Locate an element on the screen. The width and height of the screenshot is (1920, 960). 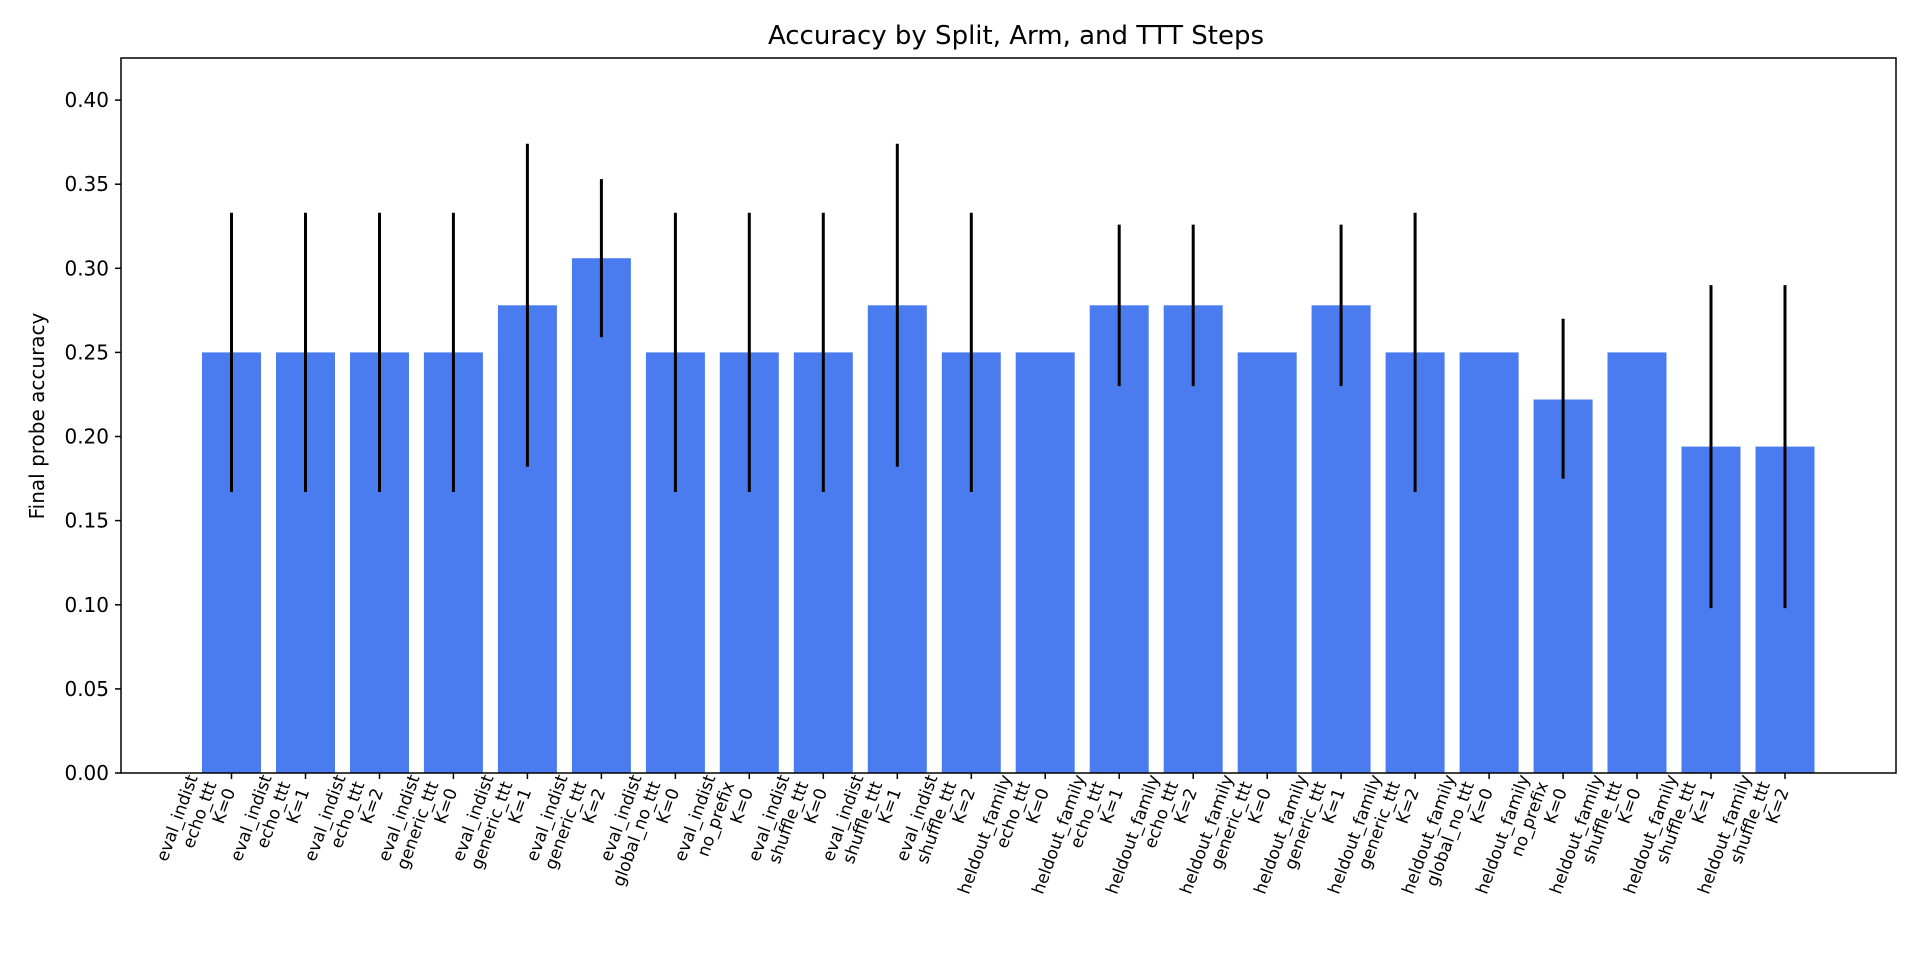
y-tick-label: 0.30 is located at coordinates (86, 268).